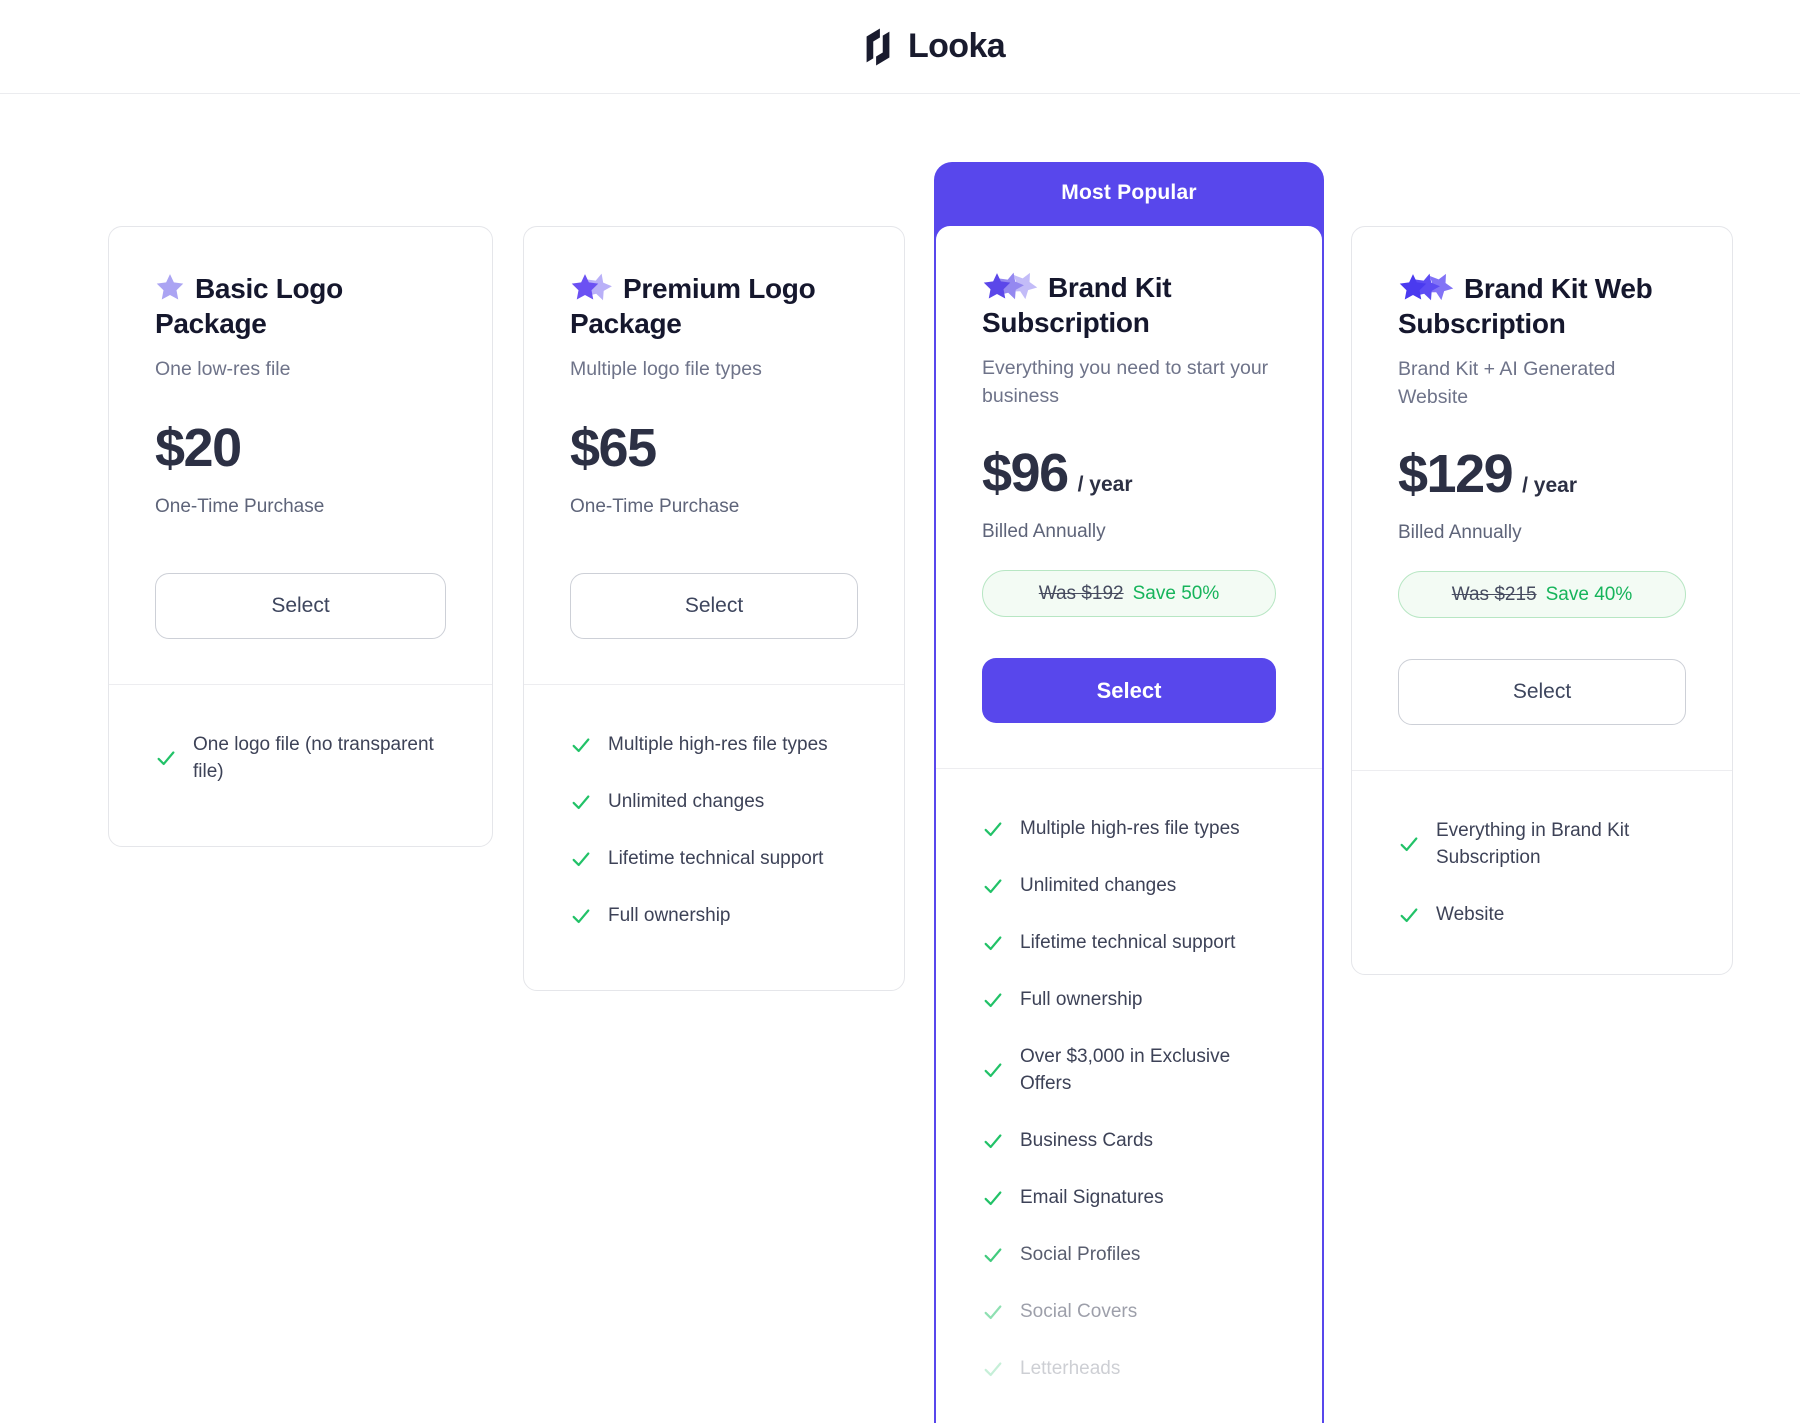  I want to click on feature-text: Email Signatures, so click(1092, 1197).